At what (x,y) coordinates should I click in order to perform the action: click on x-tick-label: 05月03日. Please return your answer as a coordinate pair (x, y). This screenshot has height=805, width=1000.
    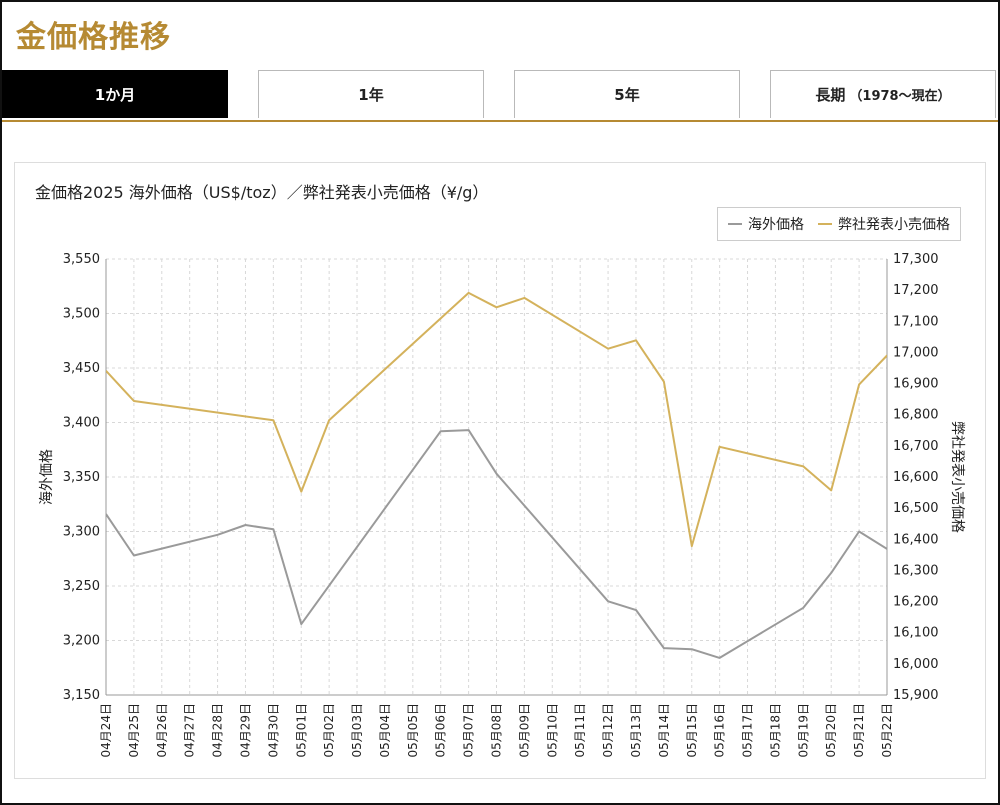
    Looking at the image, I should click on (357, 730).